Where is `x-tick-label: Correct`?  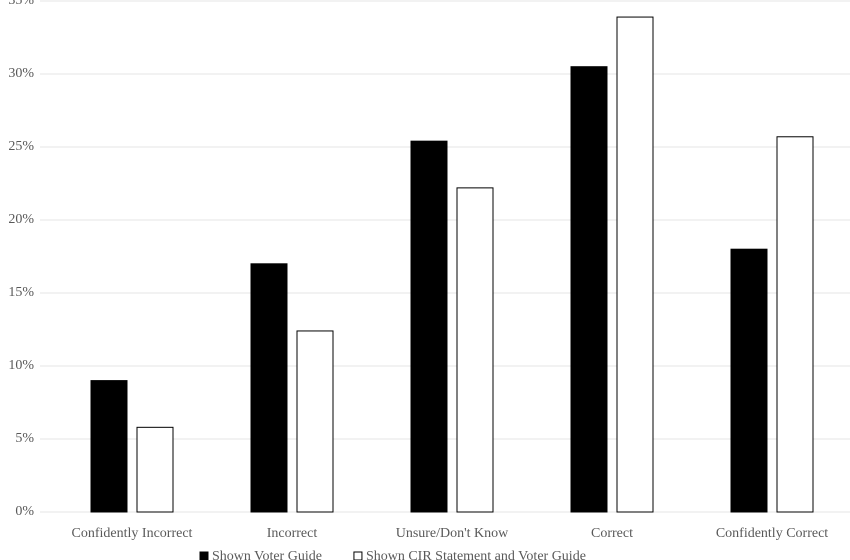
x-tick-label: Correct is located at coordinates (612, 533).